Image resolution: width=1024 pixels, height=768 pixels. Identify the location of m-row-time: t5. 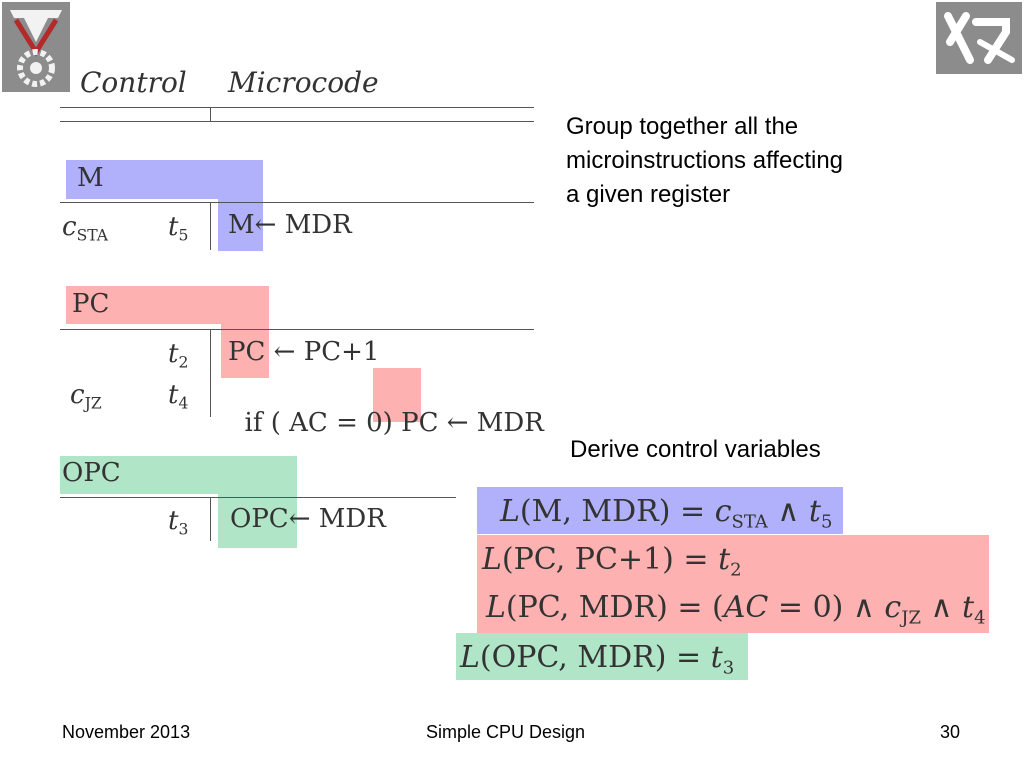
(178, 228).